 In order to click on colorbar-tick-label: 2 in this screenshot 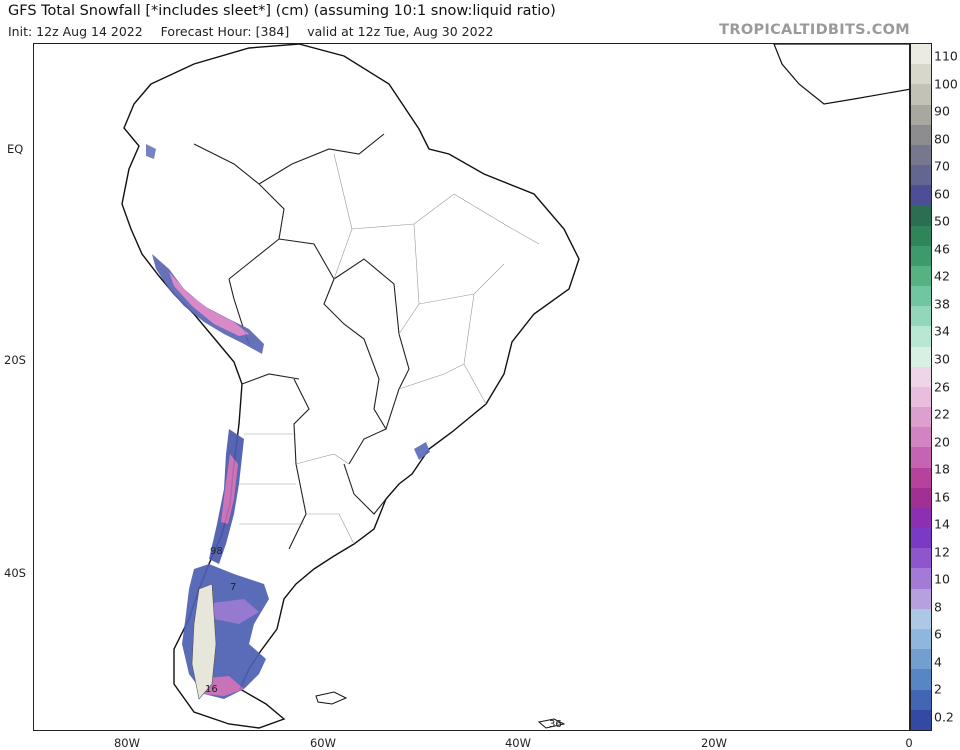, I will do `click(938, 689)`.